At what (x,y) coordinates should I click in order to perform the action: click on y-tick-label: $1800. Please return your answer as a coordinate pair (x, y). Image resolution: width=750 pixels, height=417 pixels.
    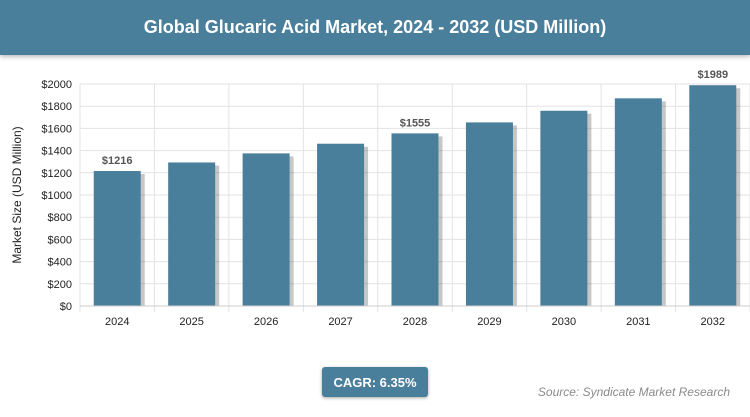
    Looking at the image, I should click on (56, 107).